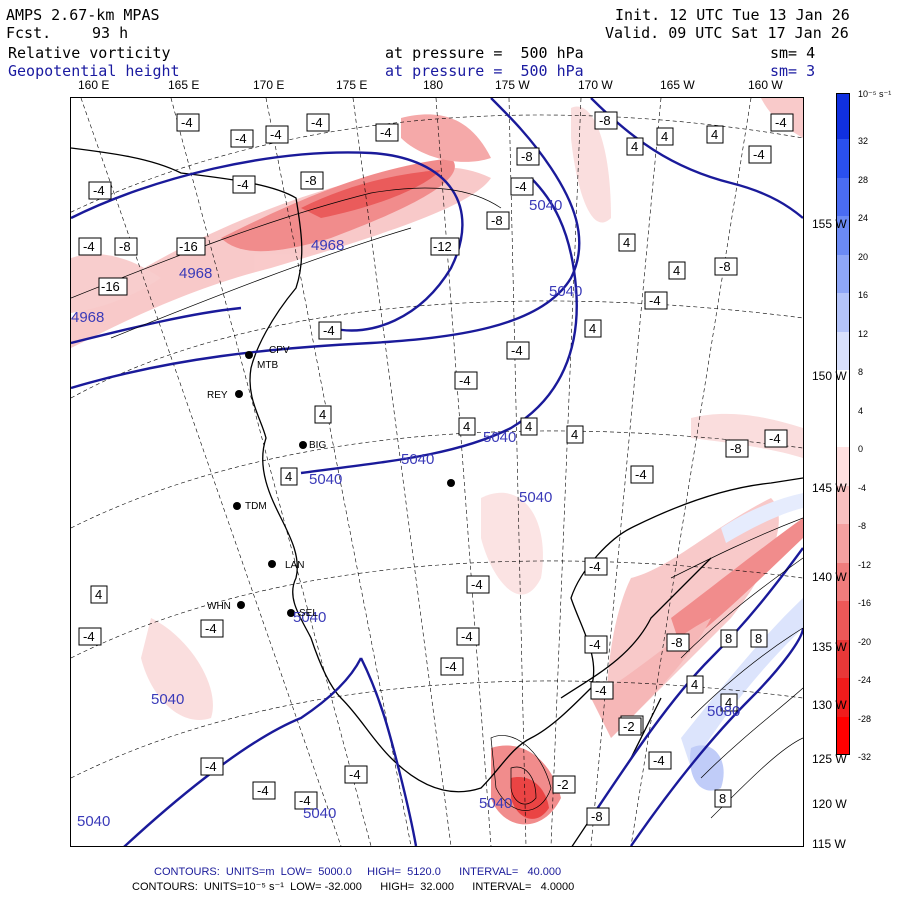 Image resolution: width=900 pixels, height=900 pixels. Describe the element at coordinates (829, 376) in the screenshot. I see `lat-label: 150 W` at that location.